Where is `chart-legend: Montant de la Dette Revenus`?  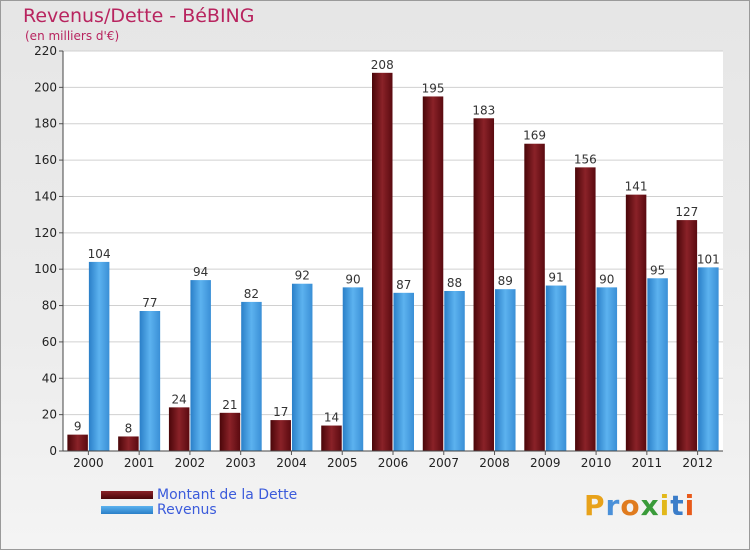 chart-legend: Montant de la Dette Revenus is located at coordinates (199, 502).